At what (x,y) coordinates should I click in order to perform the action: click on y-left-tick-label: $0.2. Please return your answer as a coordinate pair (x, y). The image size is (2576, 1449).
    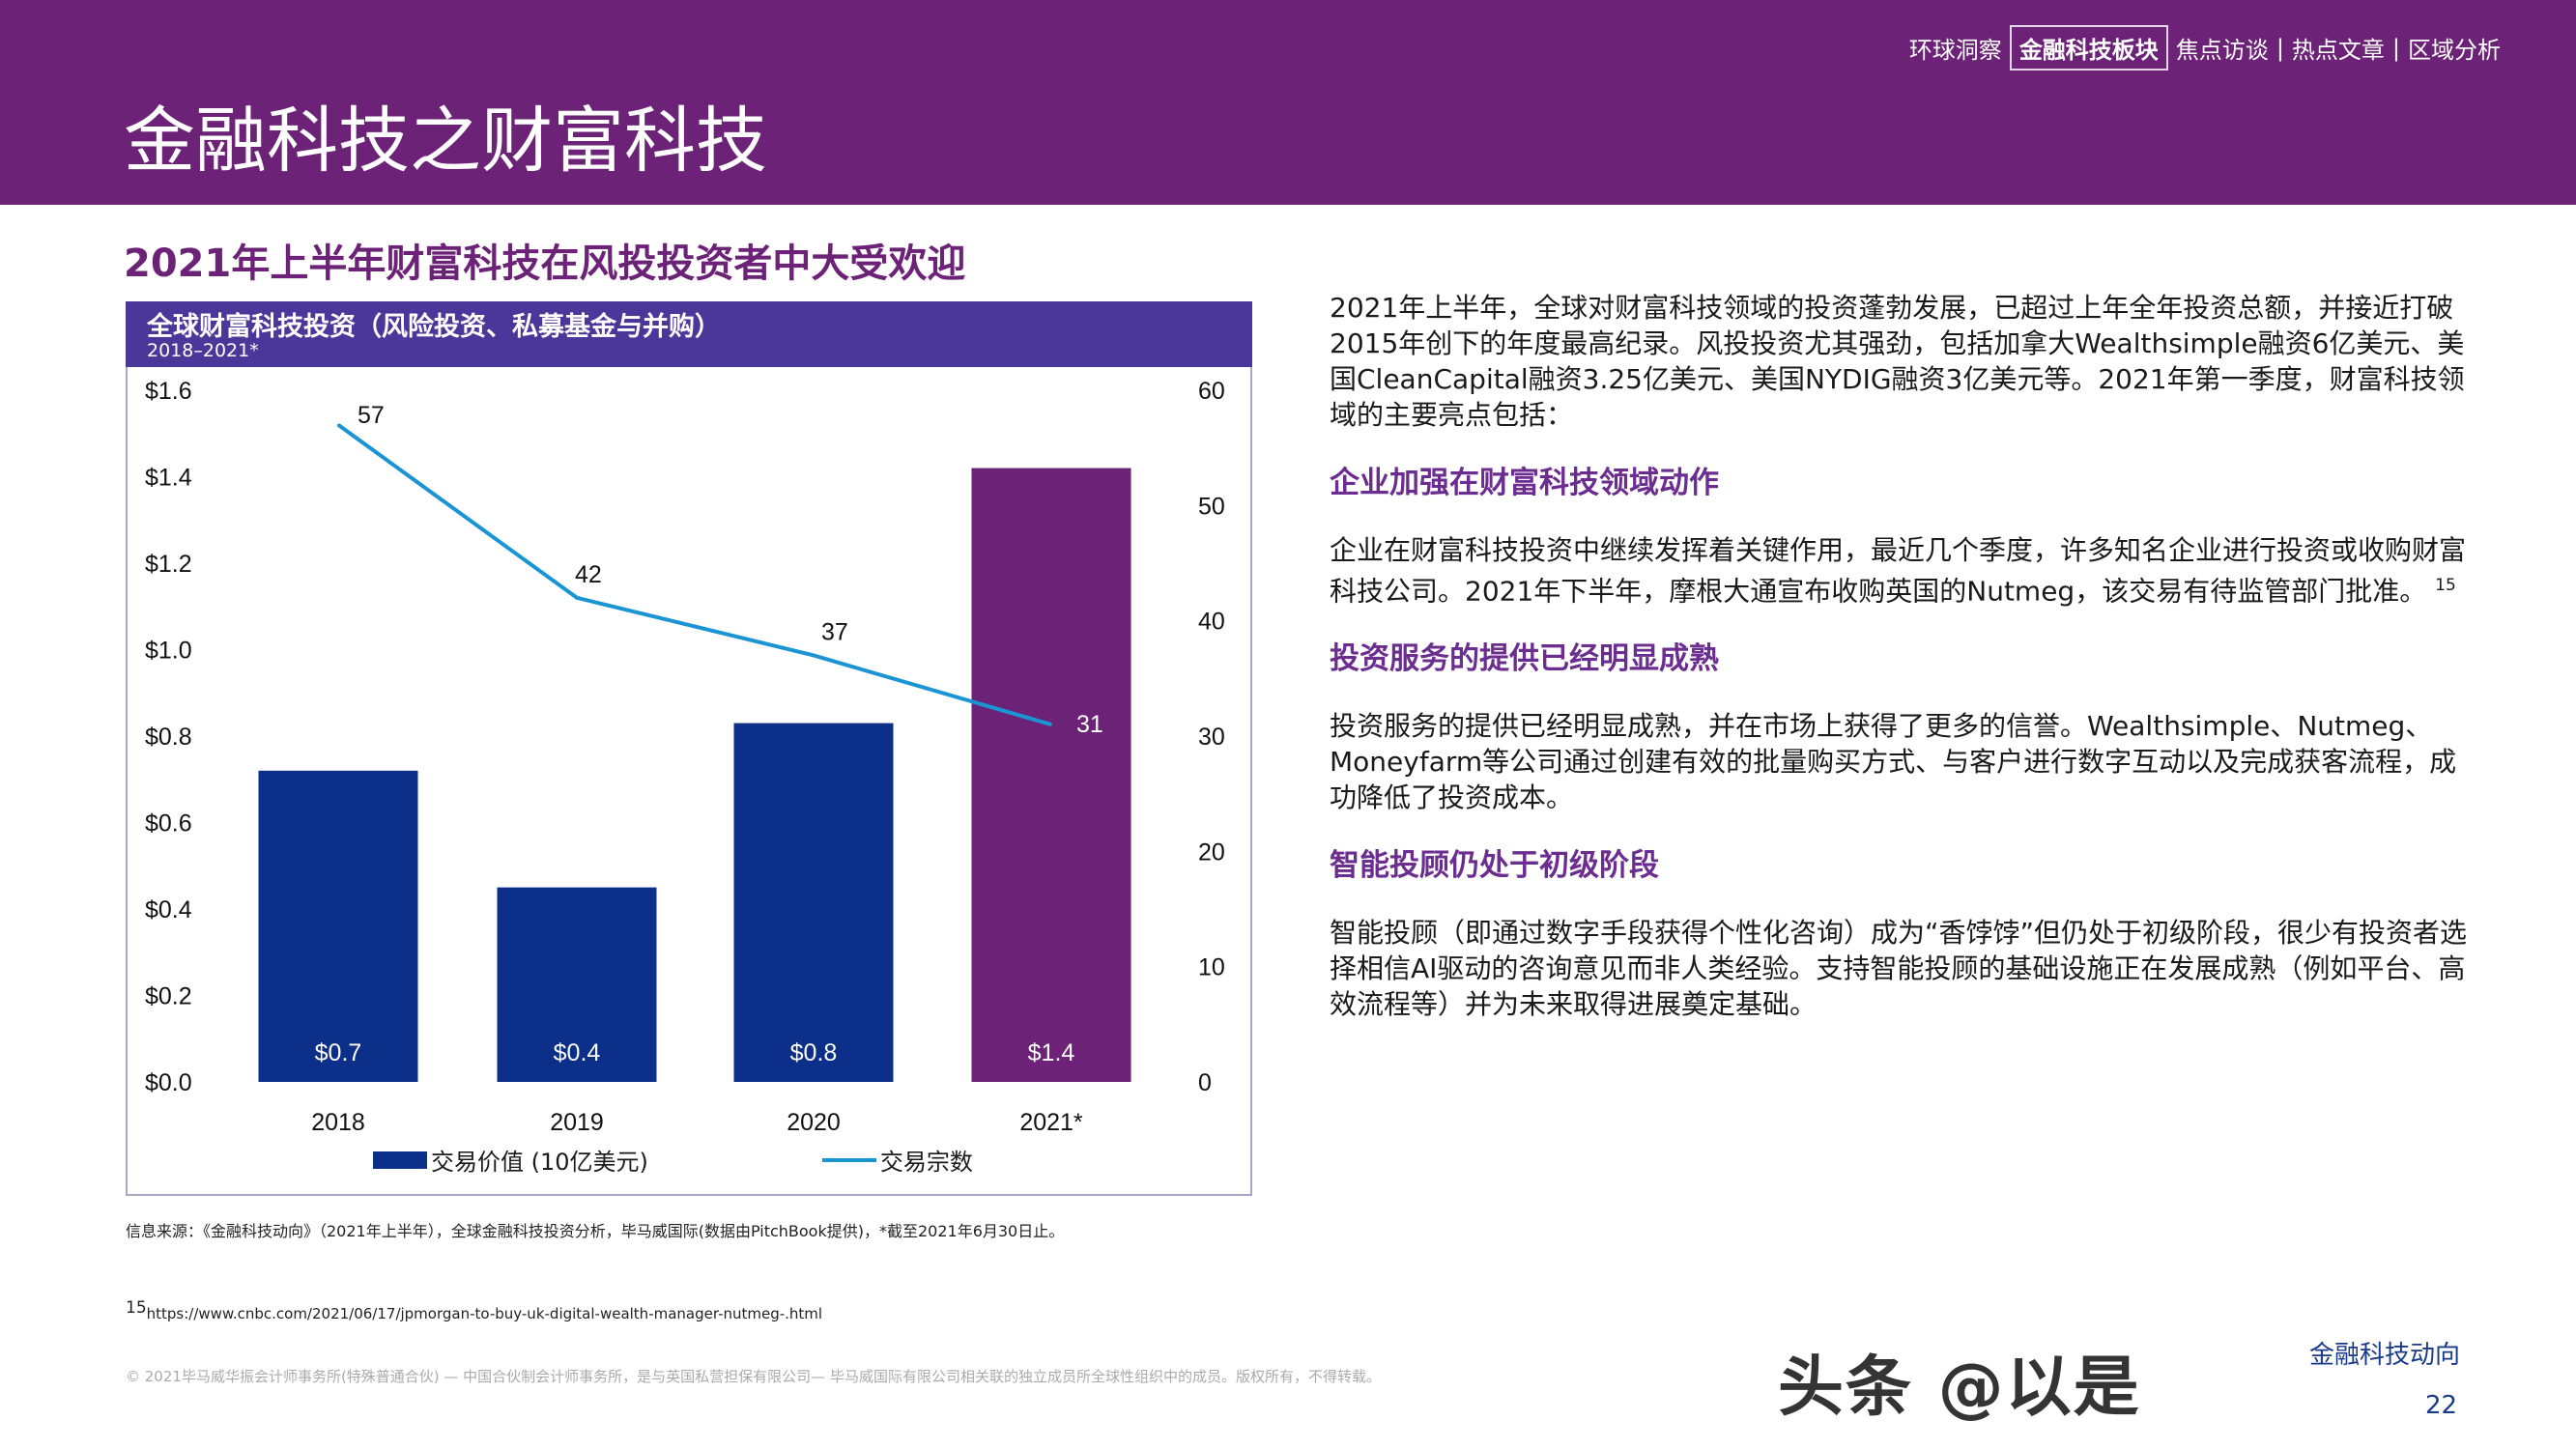
    Looking at the image, I should click on (169, 996).